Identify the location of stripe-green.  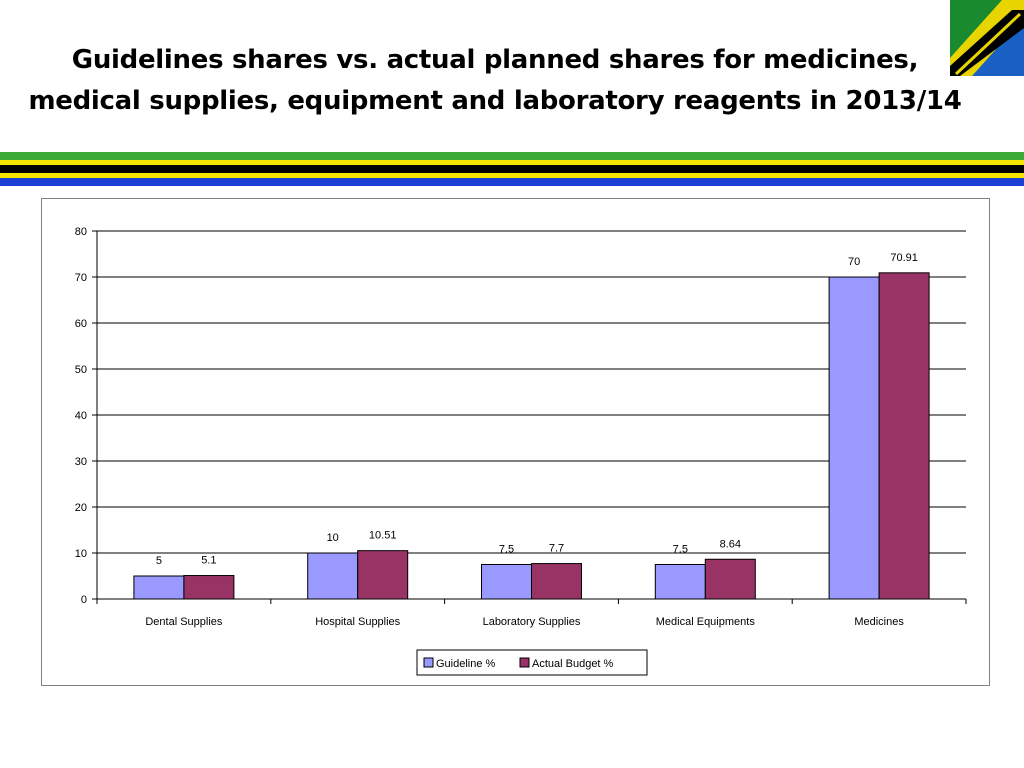
(512, 156).